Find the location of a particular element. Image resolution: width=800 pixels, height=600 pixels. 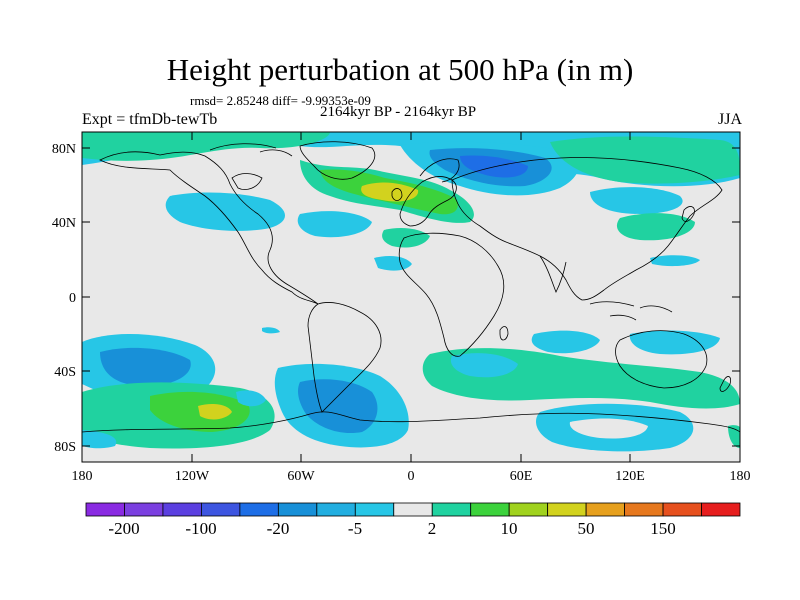

colorbar-label: 10 is located at coordinates (509, 528).